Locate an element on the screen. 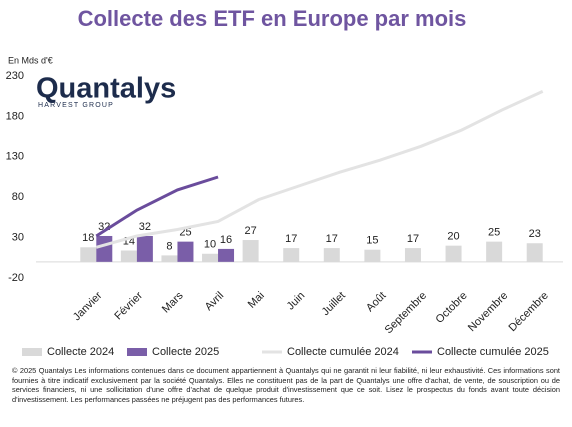  data-label: 20 is located at coordinates (453, 237).